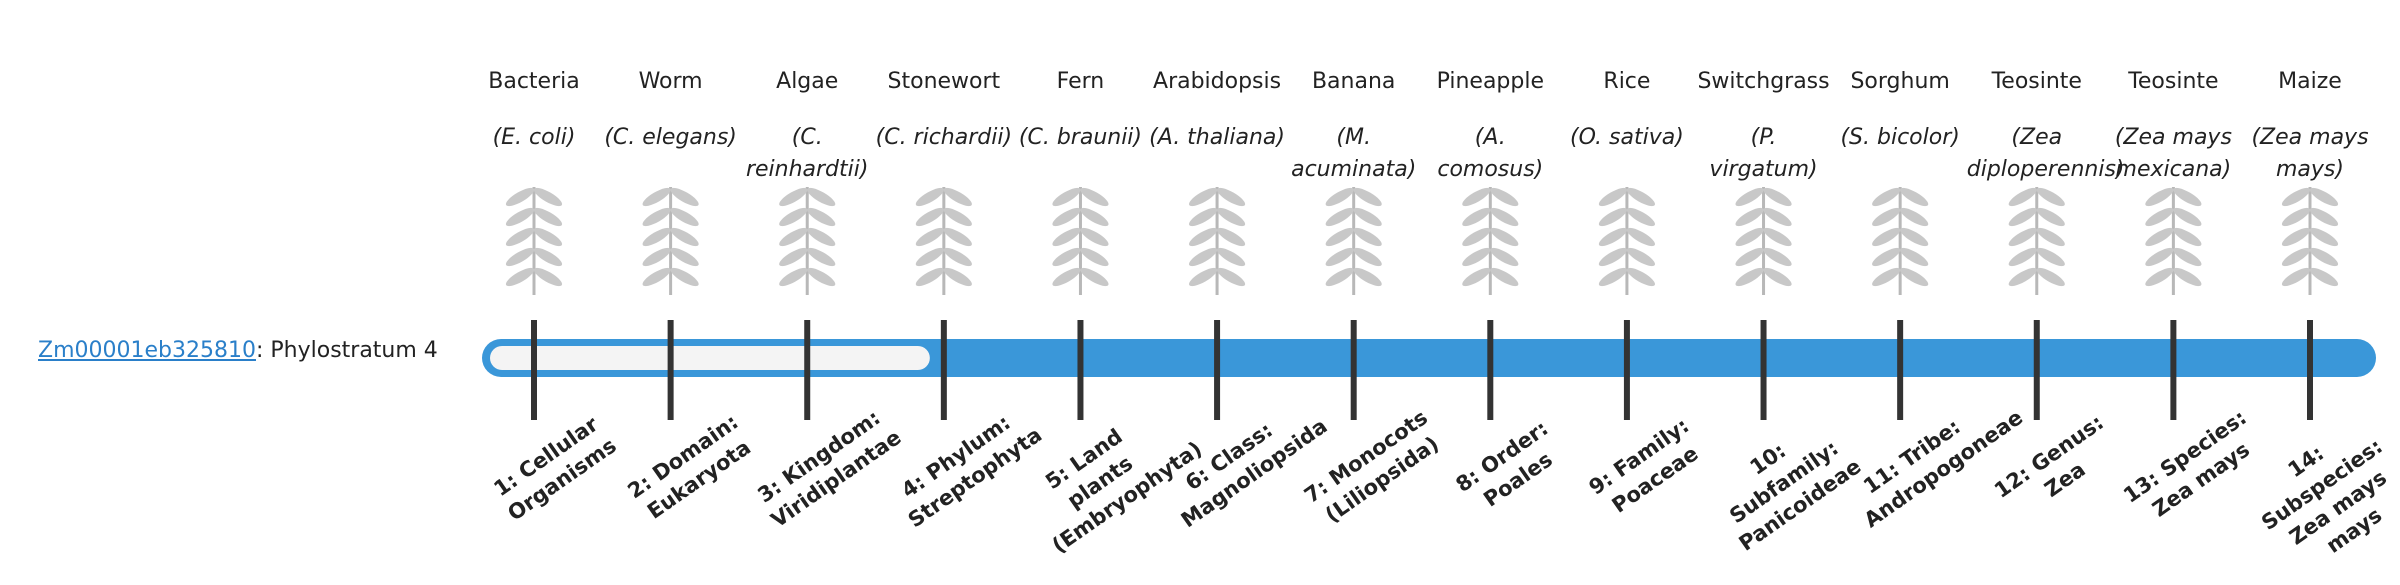  I want to click on absent-segment, so click(710, 358).